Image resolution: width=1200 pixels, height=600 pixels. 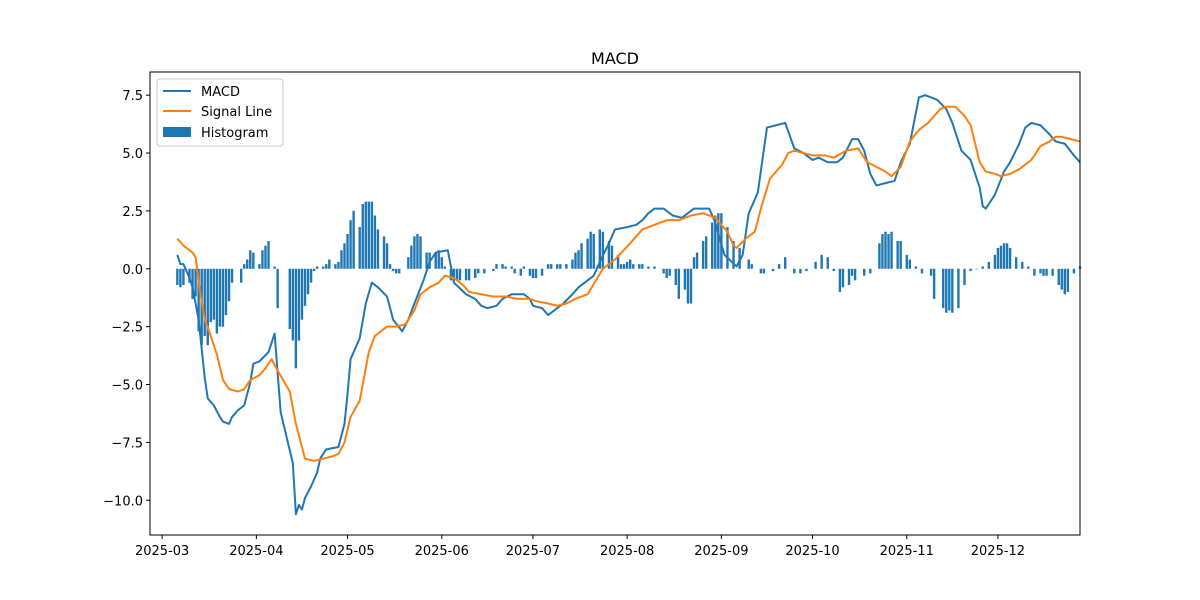 What do you see at coordinates (627, 551) in the screenshot?
I see `x-tick-label: 2025-08` at bounding box center [627, 551].